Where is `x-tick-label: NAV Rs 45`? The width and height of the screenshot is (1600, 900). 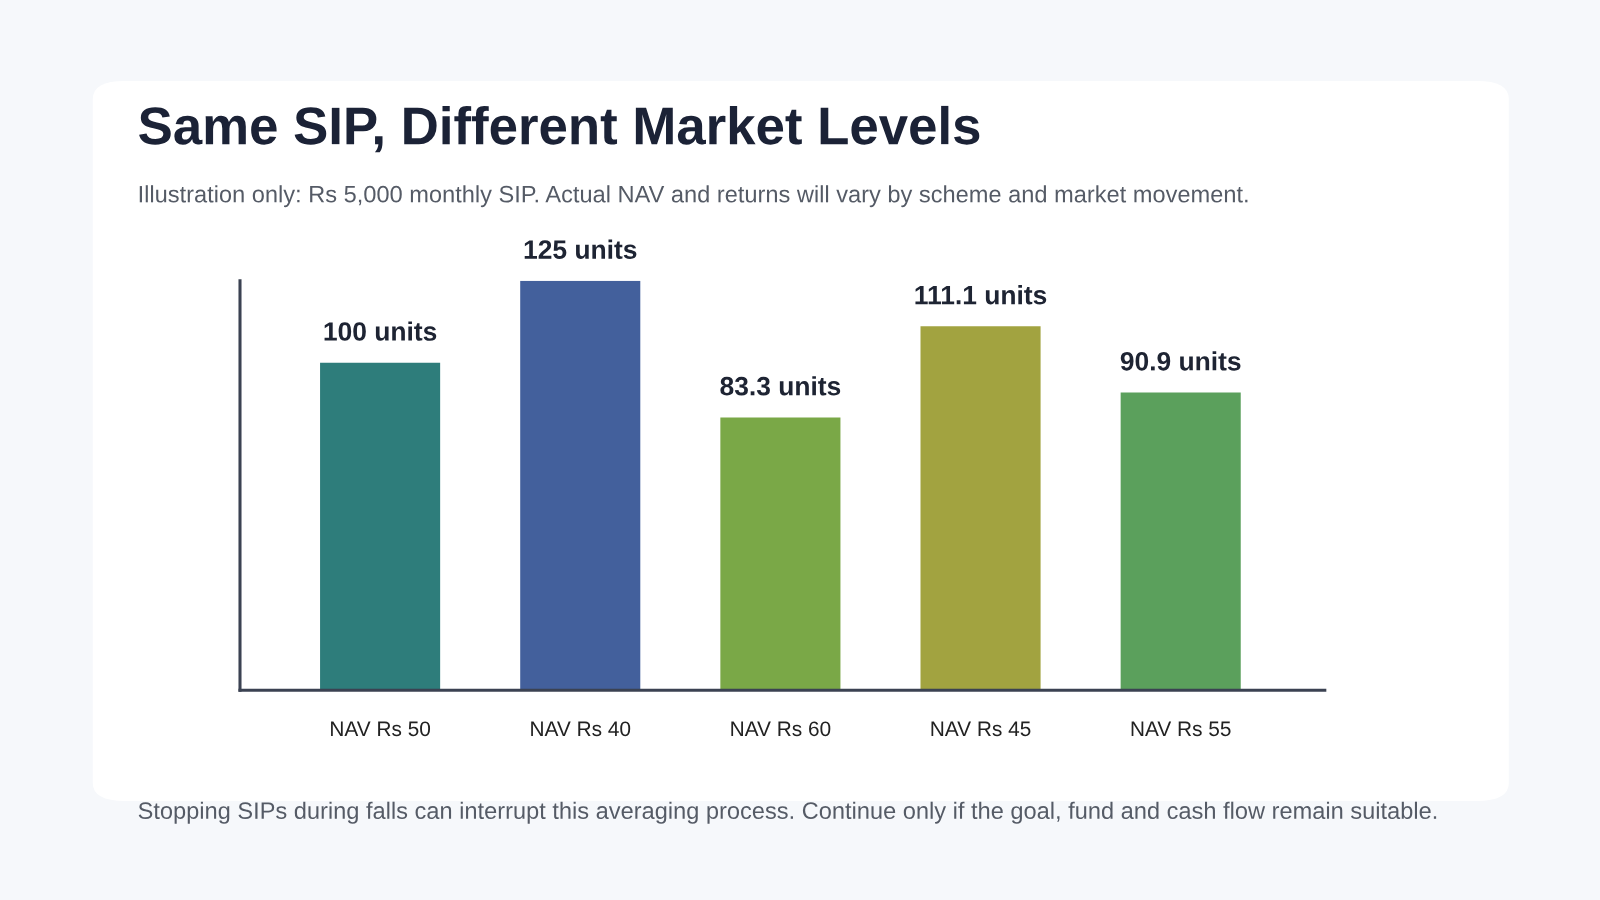
x-tick-label: NAV Rs 45 is located at coordinates (981, 729).